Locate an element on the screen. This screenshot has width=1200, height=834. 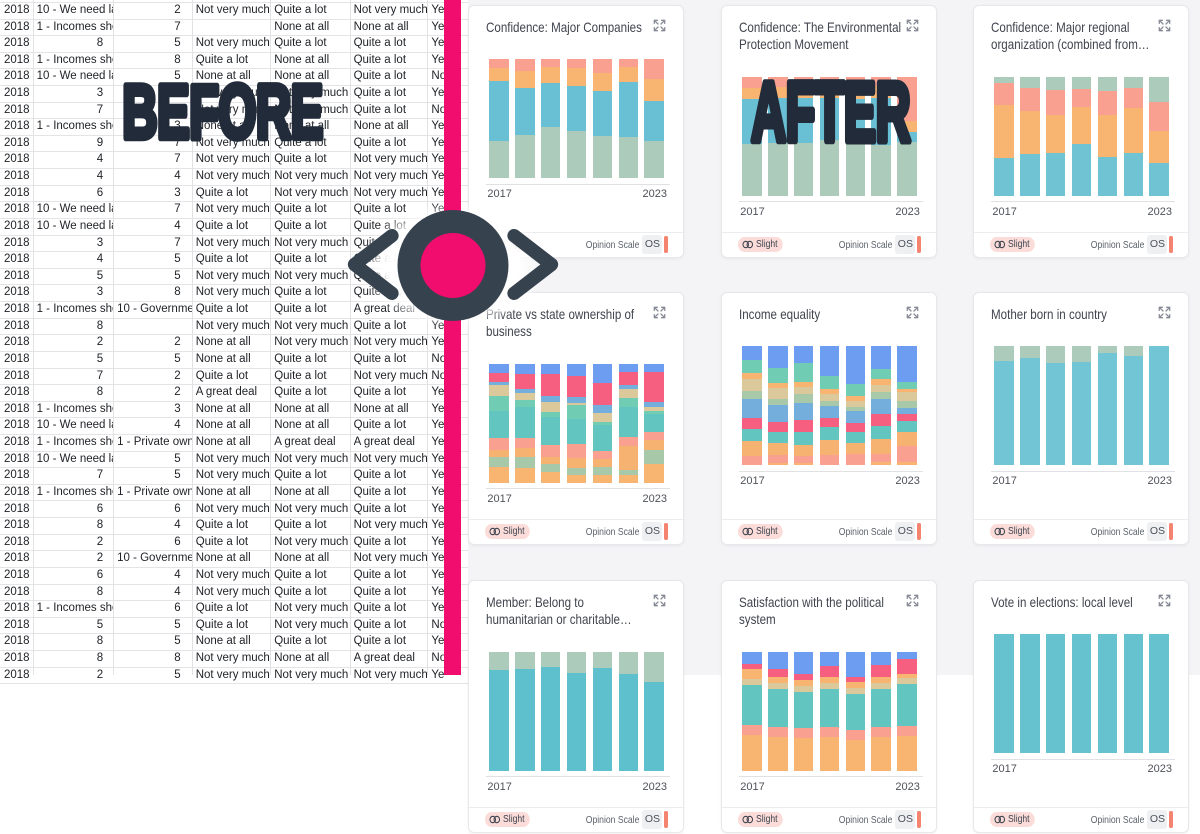
svg-text: AFTER is located at coordinates (830, 108).